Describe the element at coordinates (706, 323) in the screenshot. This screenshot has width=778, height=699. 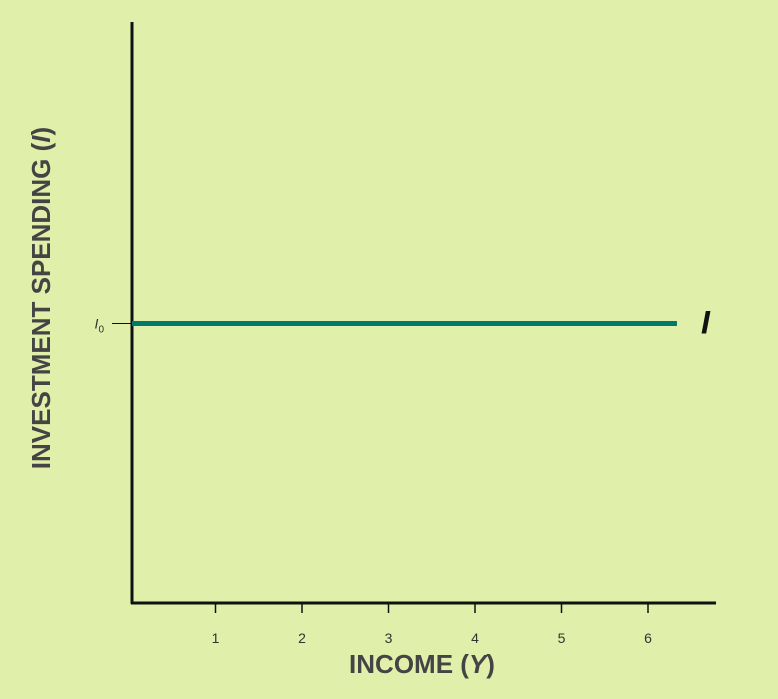
I see `series-label-I: I` at that location.